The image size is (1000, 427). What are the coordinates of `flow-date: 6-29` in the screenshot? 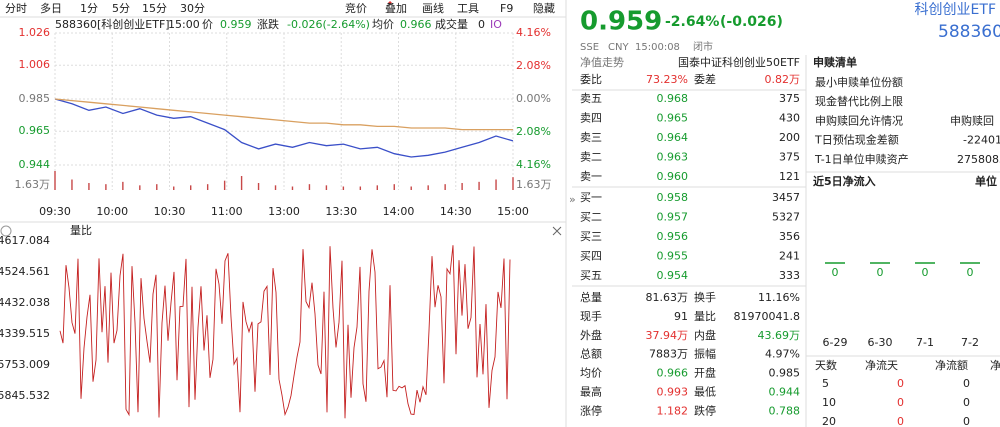 It's located at (835, 342).